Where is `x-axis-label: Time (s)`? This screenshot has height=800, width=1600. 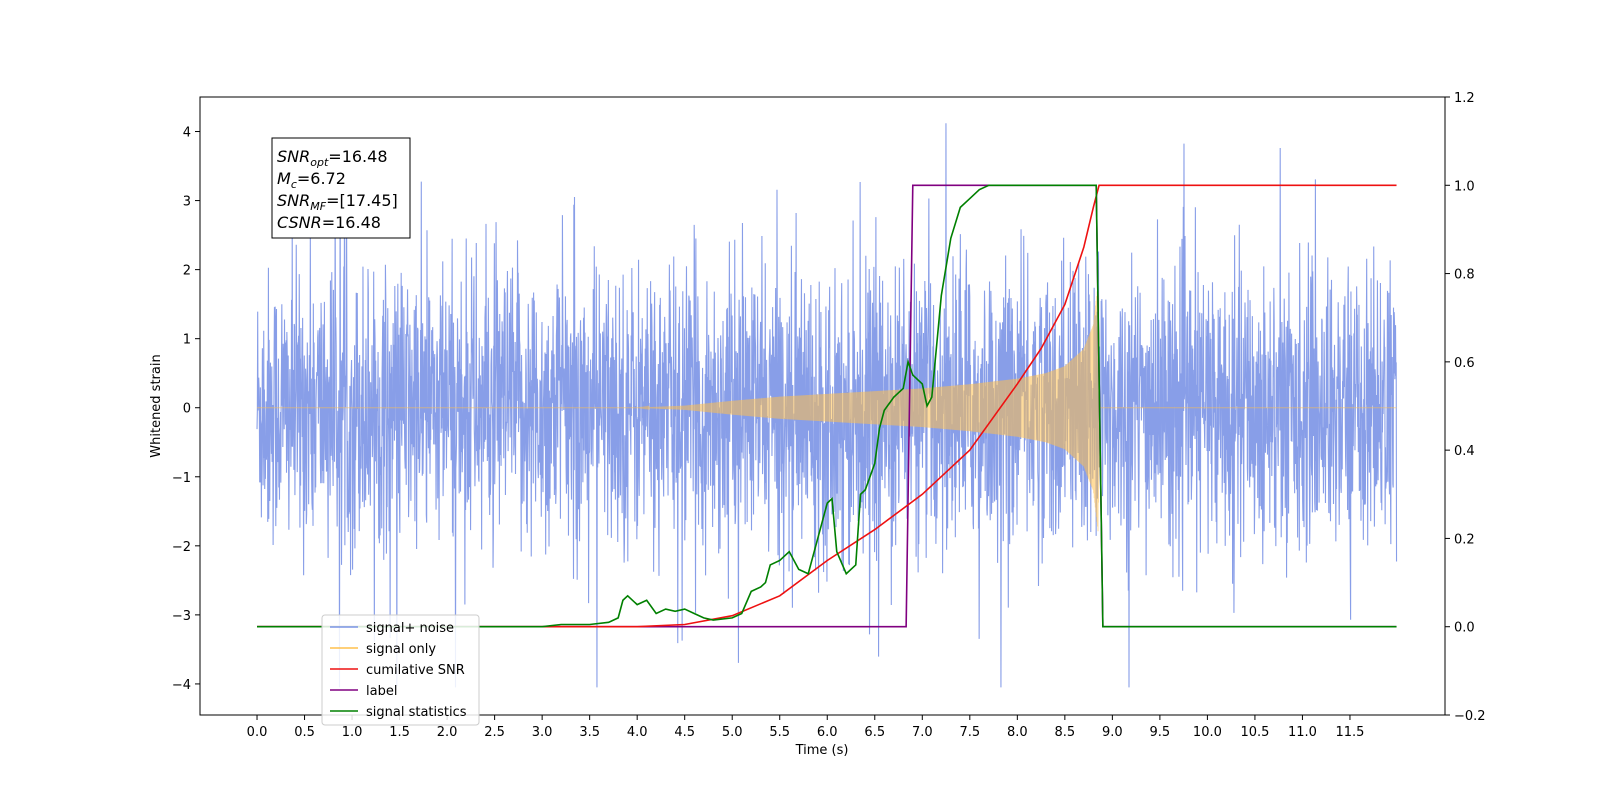
x-axis-label: Time (s) is located at coordinates (822, 750).